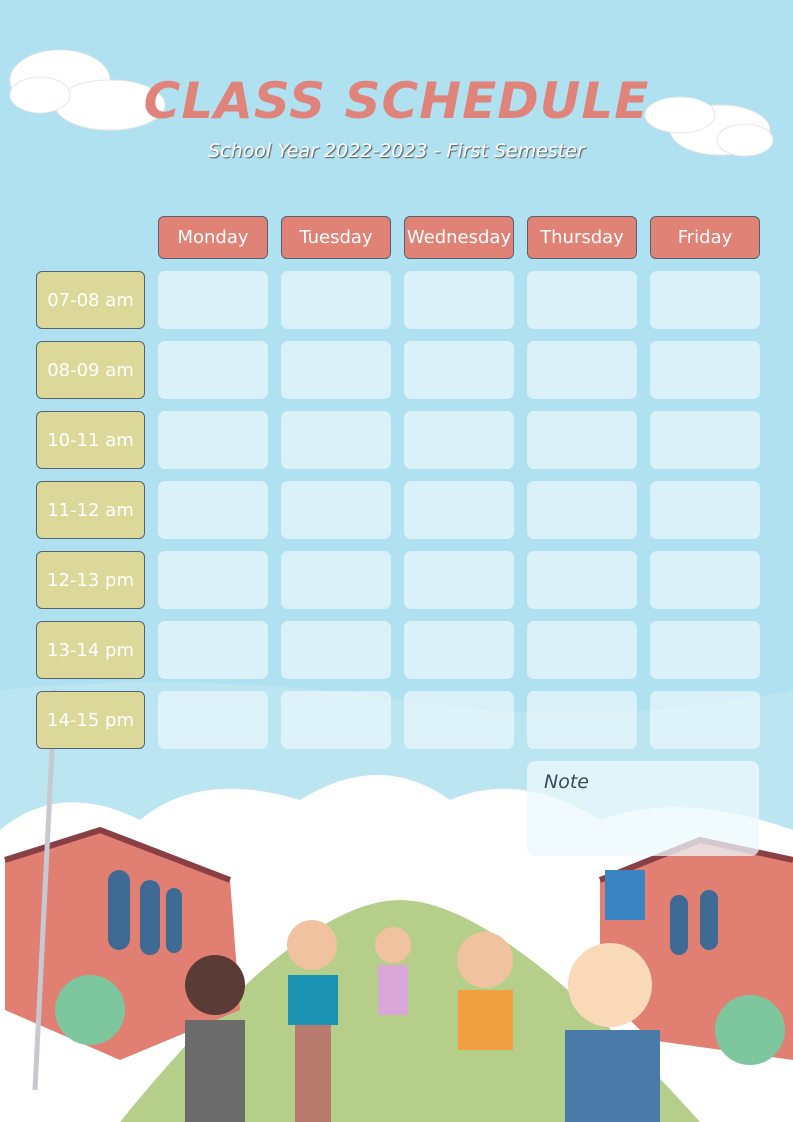  Describe the element at coordinates (90, 650) in the screenshot. I see `time-slot: 13-14 pm` at that location.